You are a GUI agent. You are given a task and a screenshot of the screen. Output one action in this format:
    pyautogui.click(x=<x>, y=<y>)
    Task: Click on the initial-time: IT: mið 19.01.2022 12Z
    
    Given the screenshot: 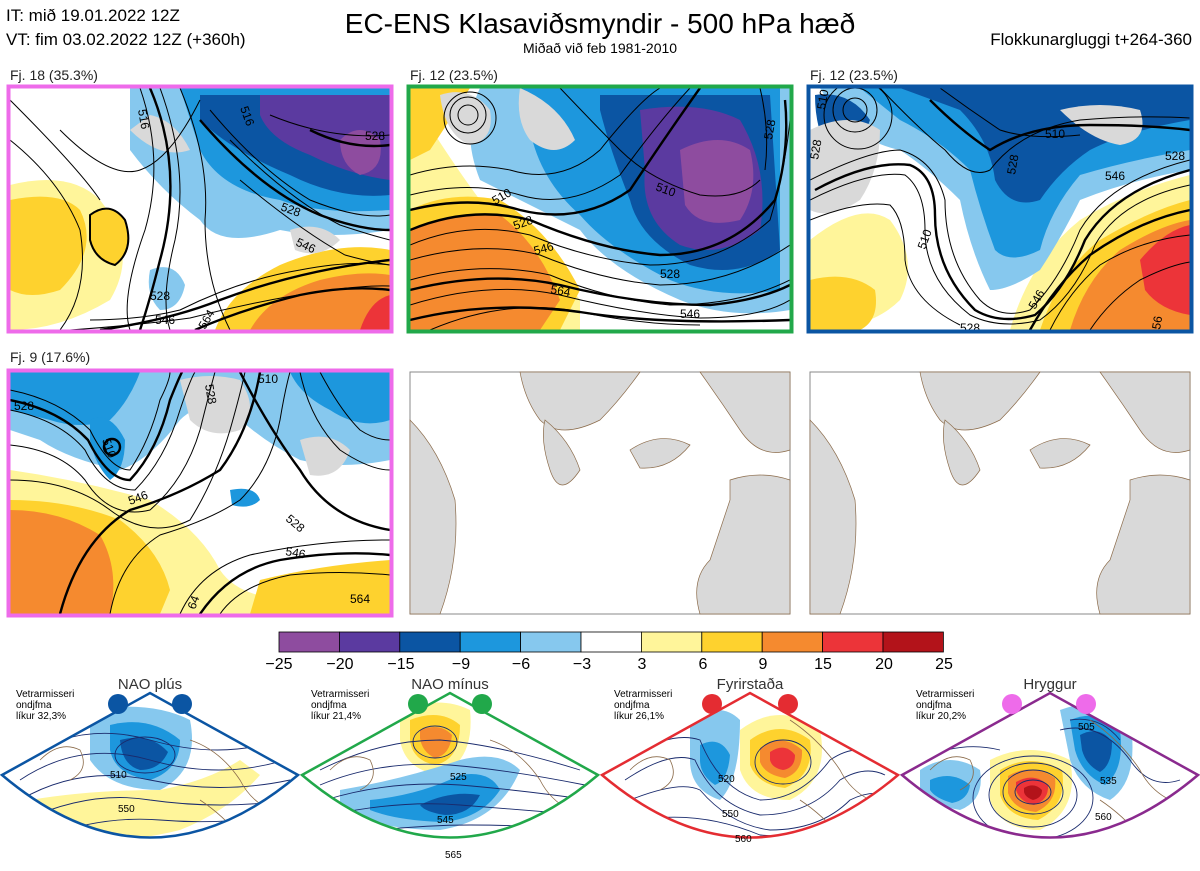 What is the action you would take?
    pyautogui.click(x=93, y=15)
    